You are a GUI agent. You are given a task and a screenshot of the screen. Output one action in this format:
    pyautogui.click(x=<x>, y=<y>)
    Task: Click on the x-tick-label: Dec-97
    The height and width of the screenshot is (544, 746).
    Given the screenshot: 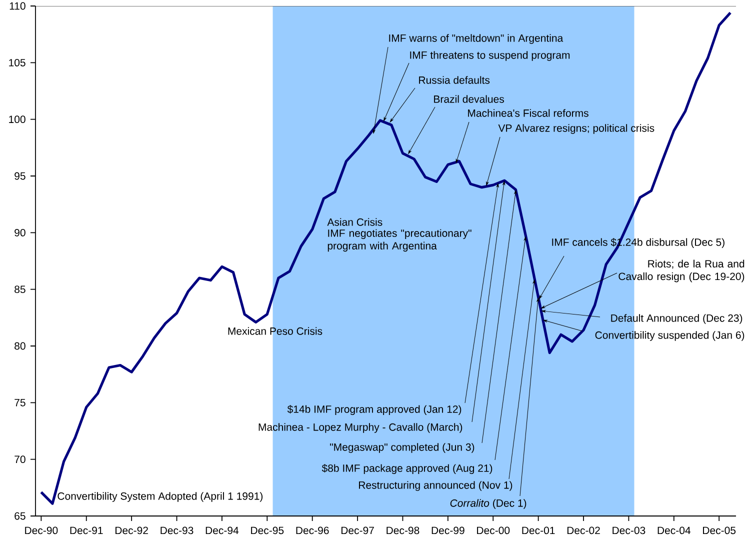 What is the action you would take?
    pyautogui.click(x=357, y=530)
    